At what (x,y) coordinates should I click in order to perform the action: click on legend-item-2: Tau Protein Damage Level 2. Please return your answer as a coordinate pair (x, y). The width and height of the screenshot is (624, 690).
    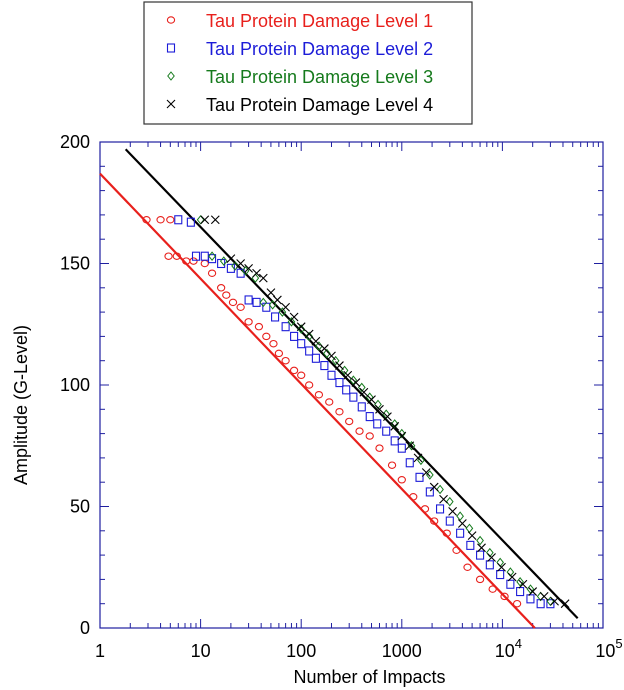
    Looking at the image, I should click on (299, 49).